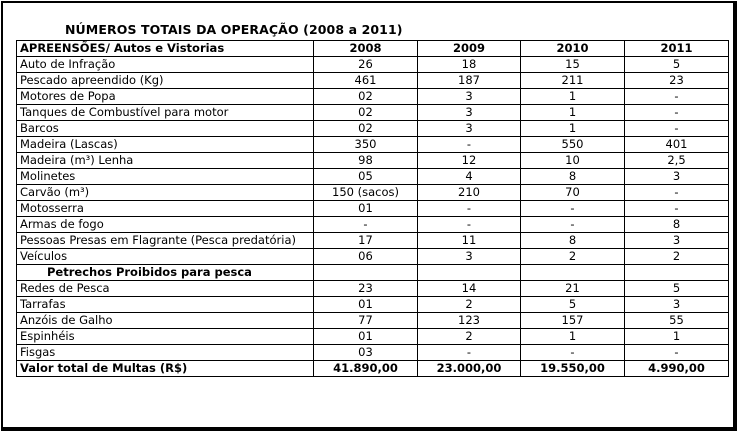 This screenshot has height=438, width=744. Describe the element at coordinates (165, 352) in the screenshot. I see `row-label: Fisgas` at that location.